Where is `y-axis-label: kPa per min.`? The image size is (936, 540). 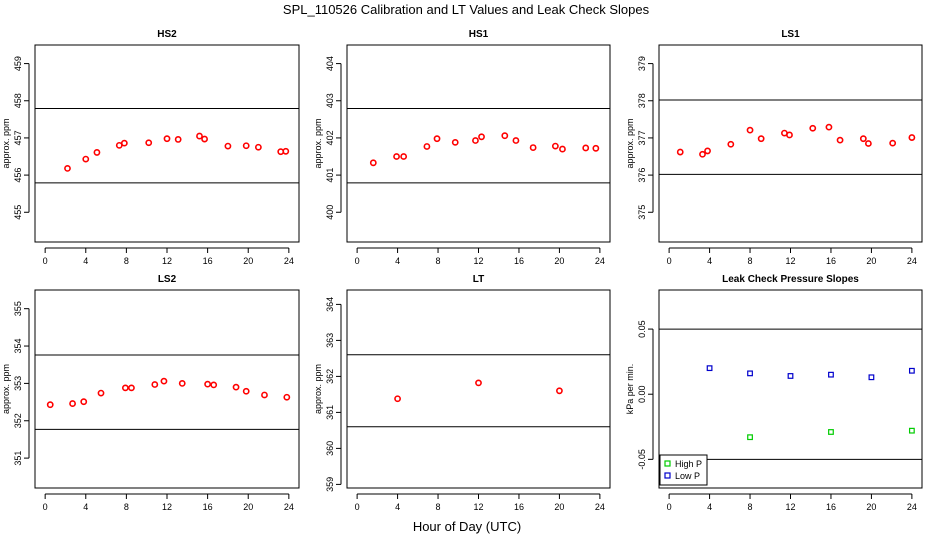
y-axis-label: kPa per min. is located at coordinates (630, 389).